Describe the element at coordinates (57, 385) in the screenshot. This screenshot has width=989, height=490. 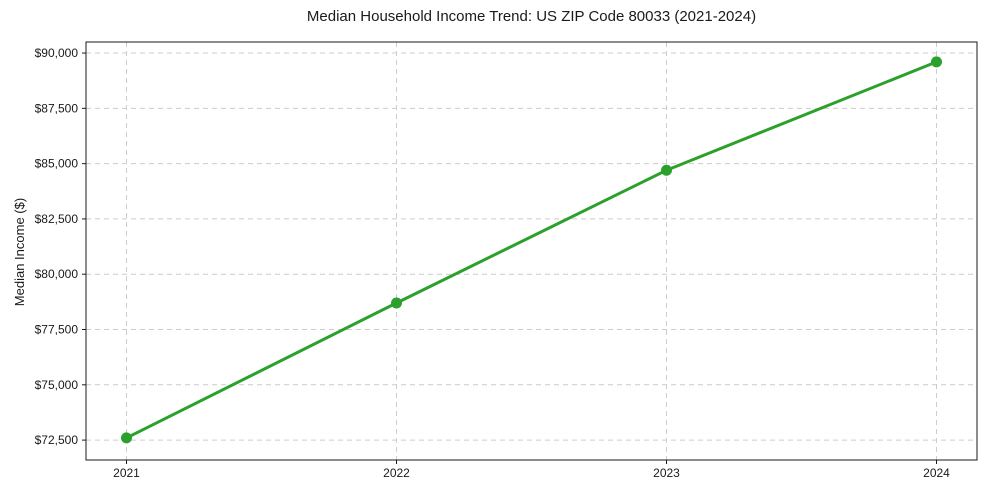
I see `y-tick-label: $75,000` at that location.